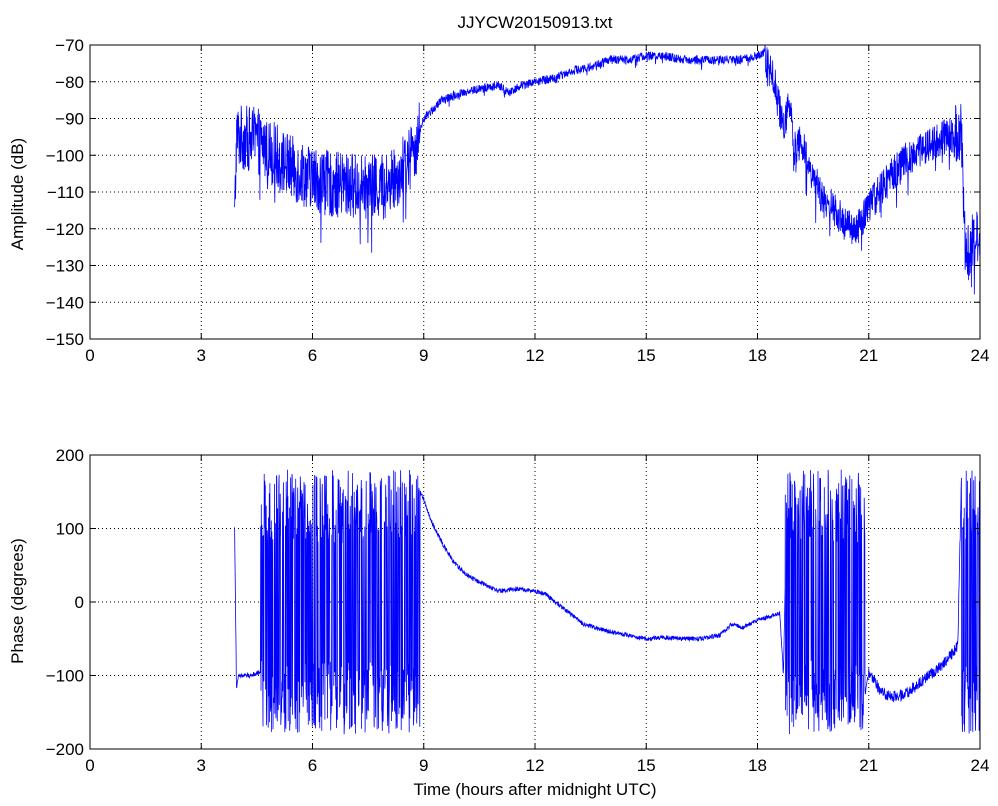  What do you see at coordinates (646, 765) in the screenshot?
I see `phase-x-tick-label: 15` at bounding box center [646, 765].